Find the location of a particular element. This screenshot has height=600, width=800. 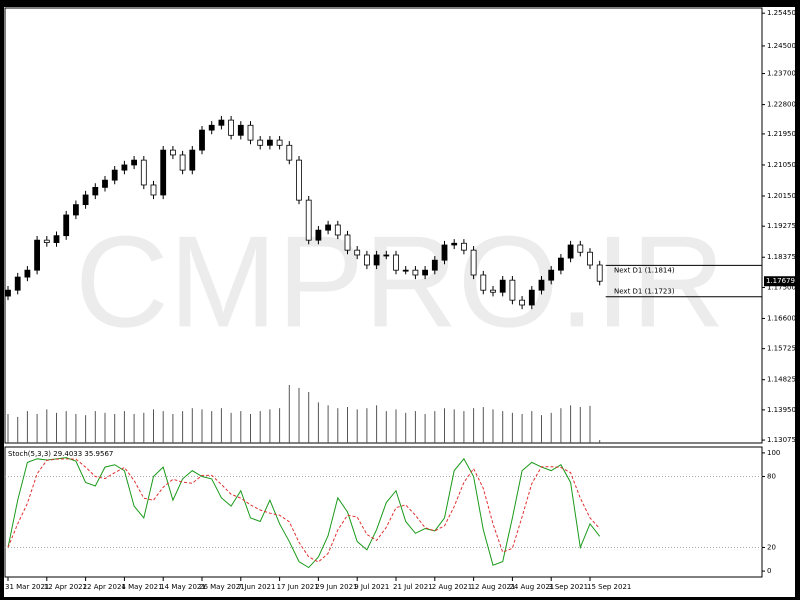

x-tick-label: 7 Jun 2021 is located at coordinates (257, 587).